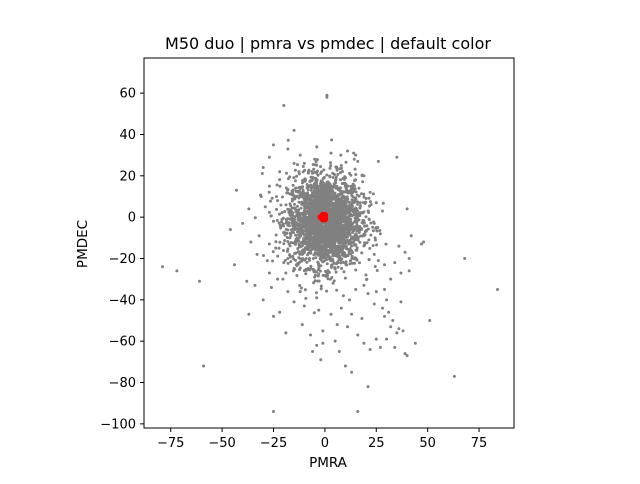 This screenshot has width=640, height=484. I want to click on y-tick-label: 40, so click(127, 135).